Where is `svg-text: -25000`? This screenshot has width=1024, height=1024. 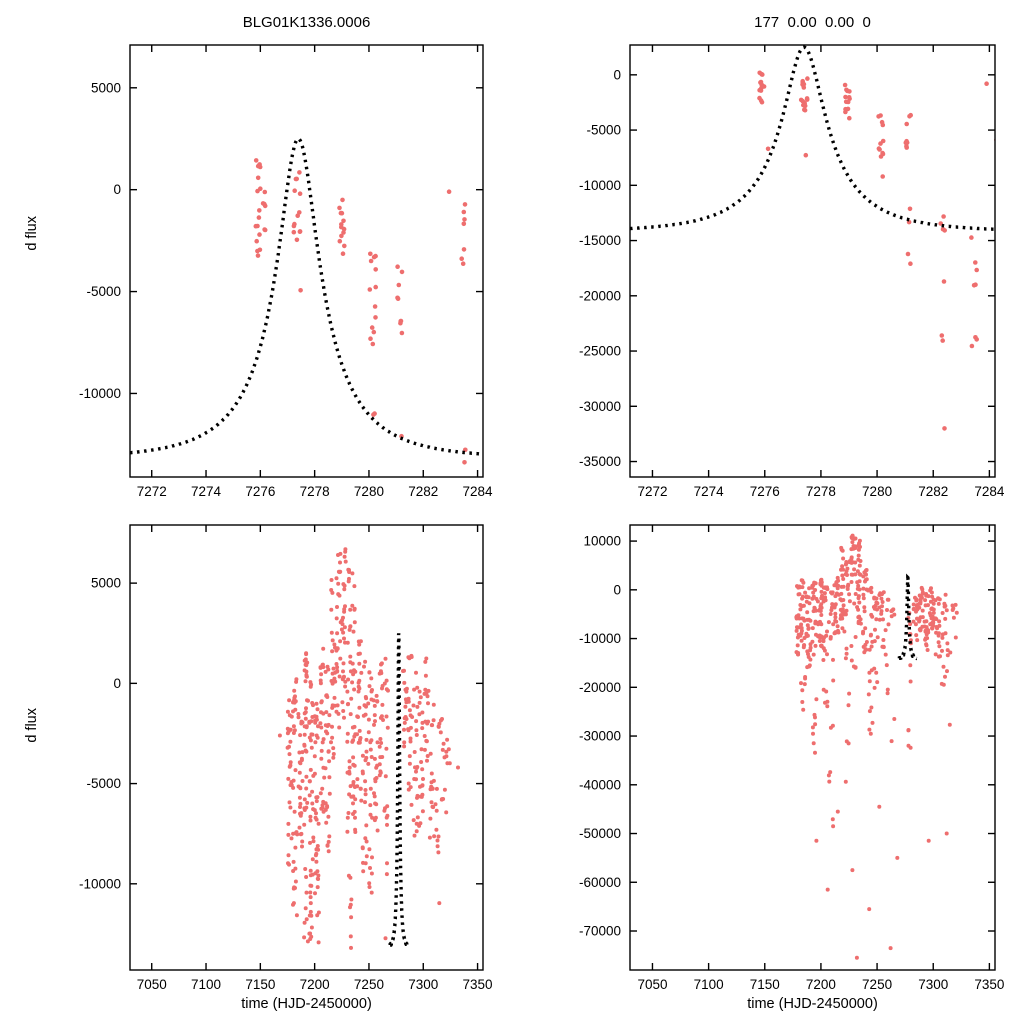
svg-text: -25000 is located at coordinates (600, 351).